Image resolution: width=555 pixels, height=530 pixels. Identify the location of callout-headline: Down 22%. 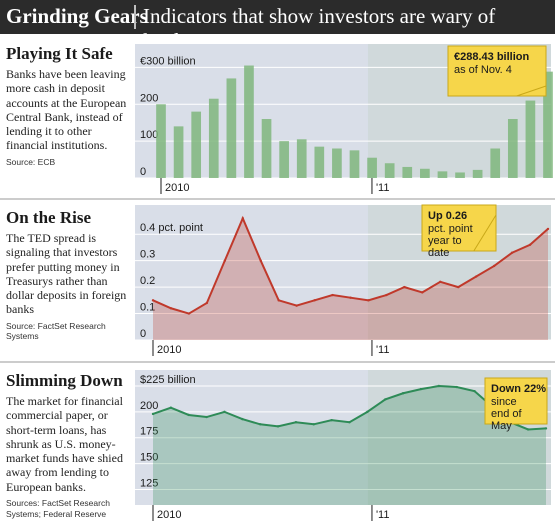
(518, 389).